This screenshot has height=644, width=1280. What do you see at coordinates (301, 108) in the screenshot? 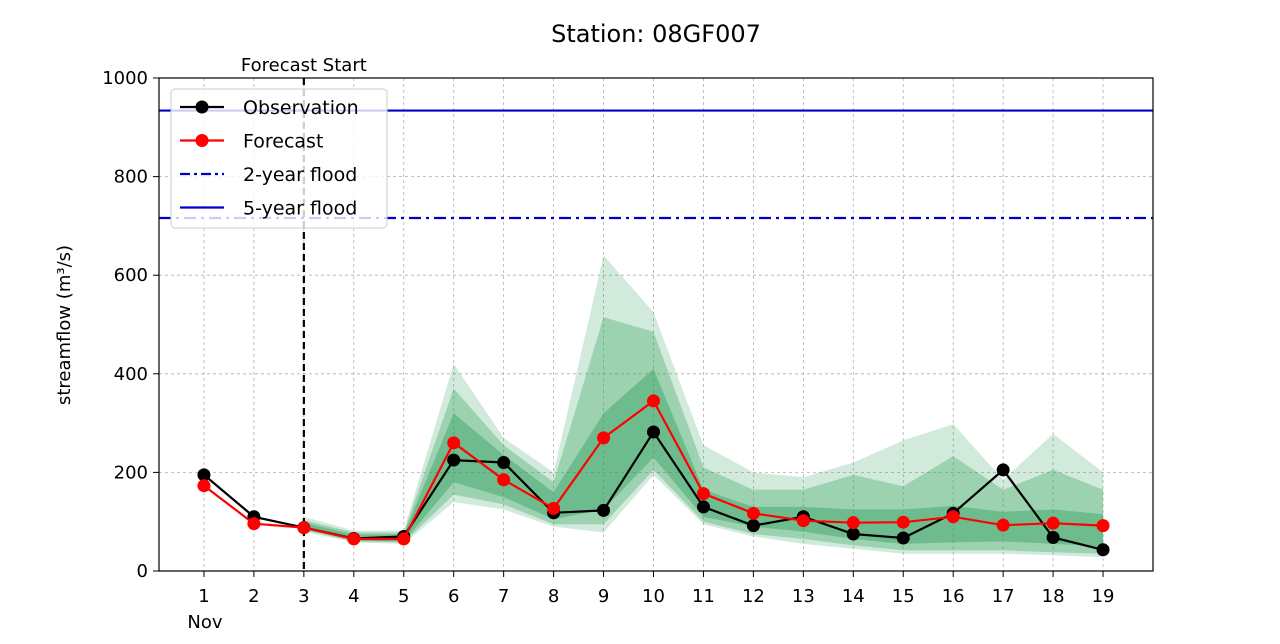
I see `legend-label-observation: Observation` at bounding box center [301, 108].